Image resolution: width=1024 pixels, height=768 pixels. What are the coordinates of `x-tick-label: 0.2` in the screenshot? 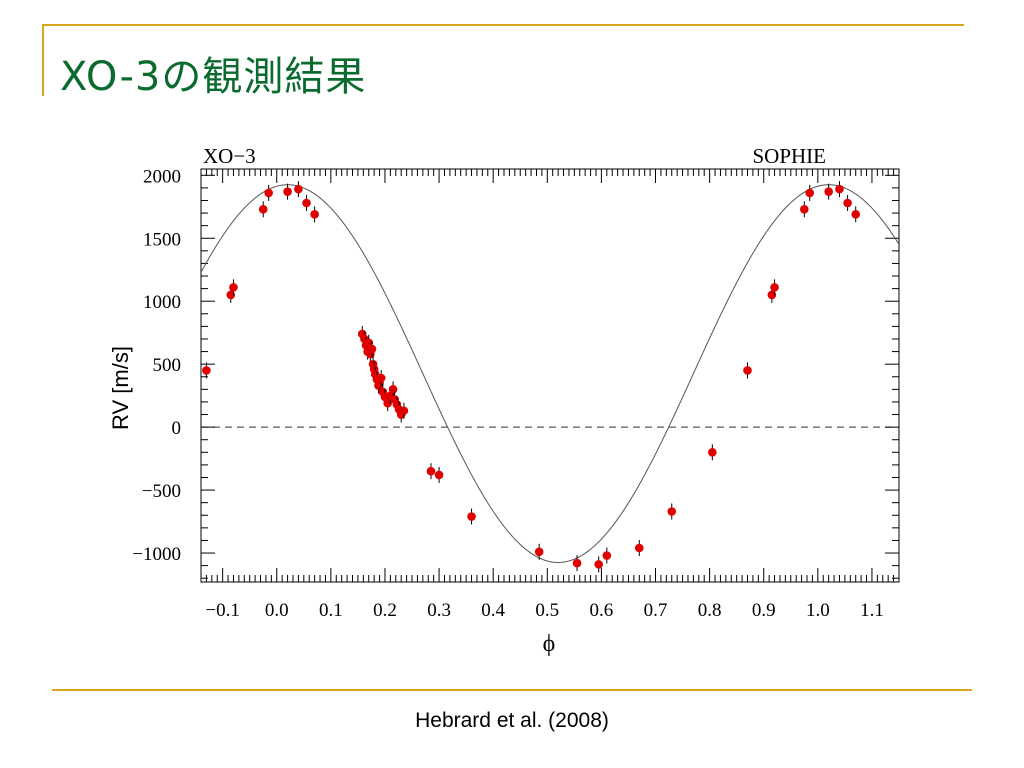 It's located at (385, 610).